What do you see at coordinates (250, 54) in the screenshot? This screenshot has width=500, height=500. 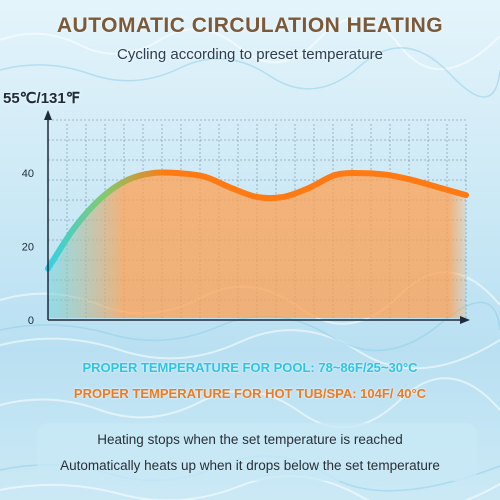 I see `page-subtitle: Cycling according to preset temperature` at bounding box center [250, 54].